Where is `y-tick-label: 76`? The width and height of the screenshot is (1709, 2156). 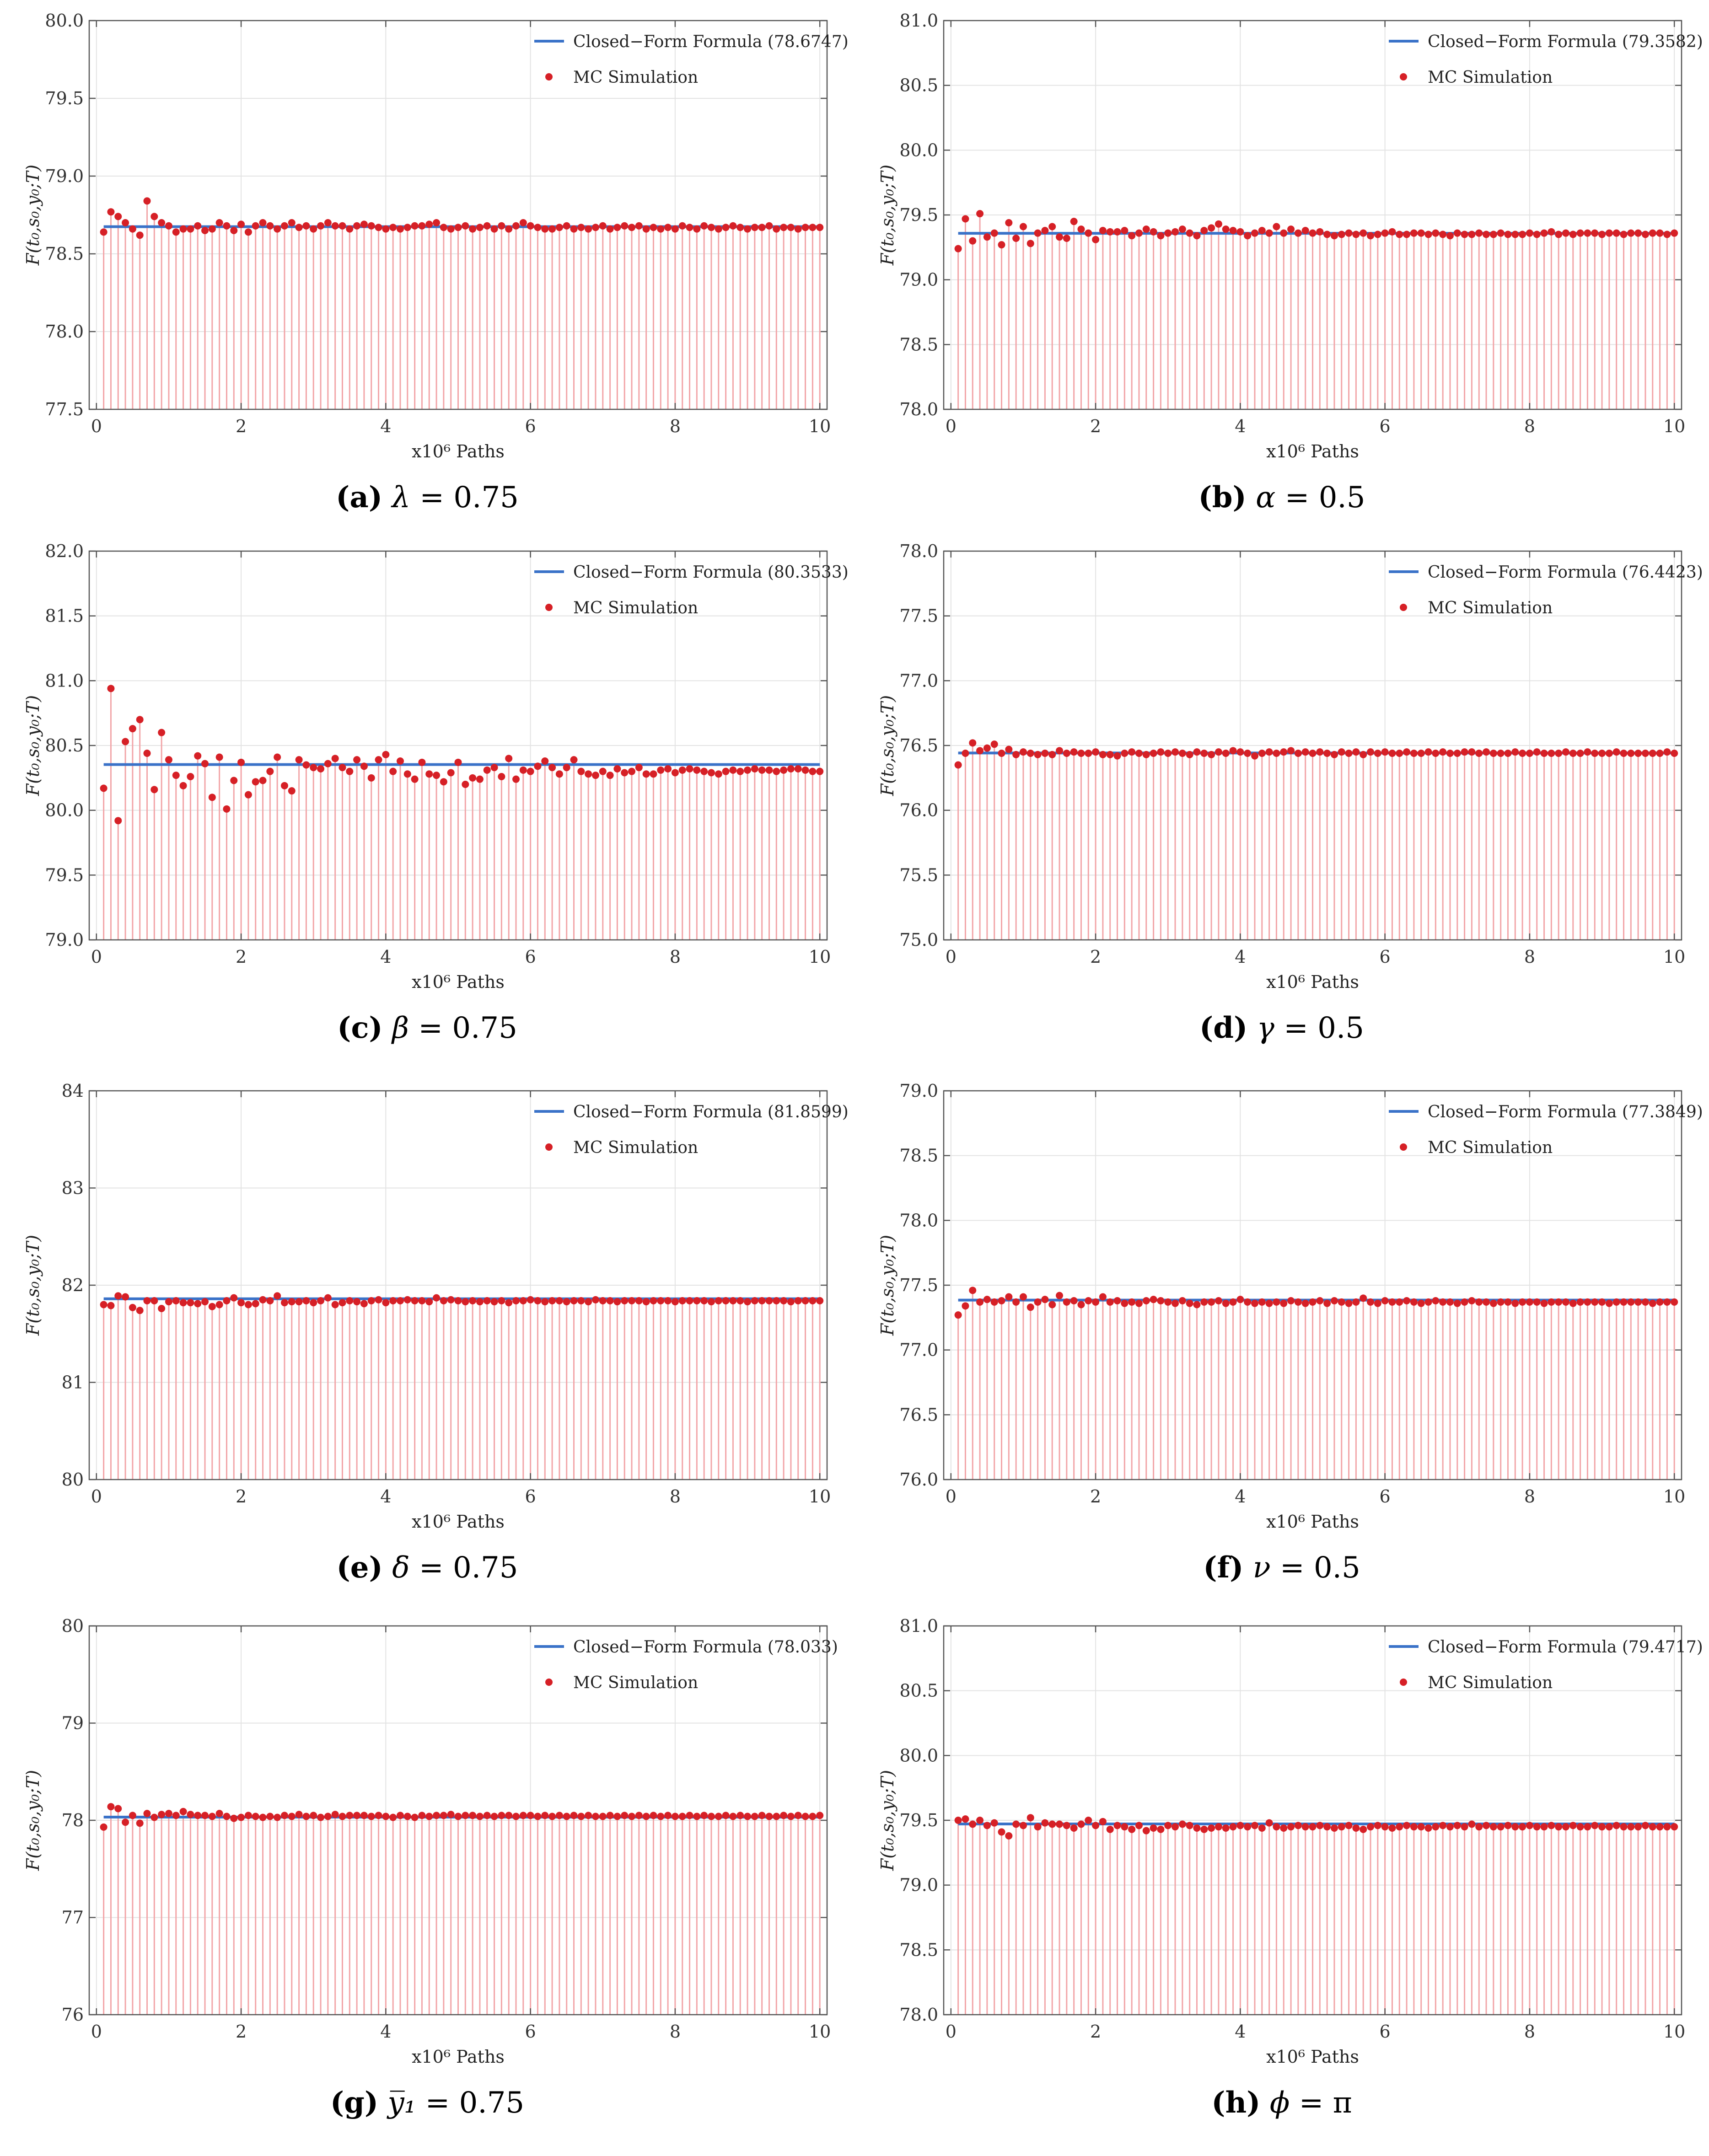
y-tick-label: 76 is located at coordinates (73, 2015).